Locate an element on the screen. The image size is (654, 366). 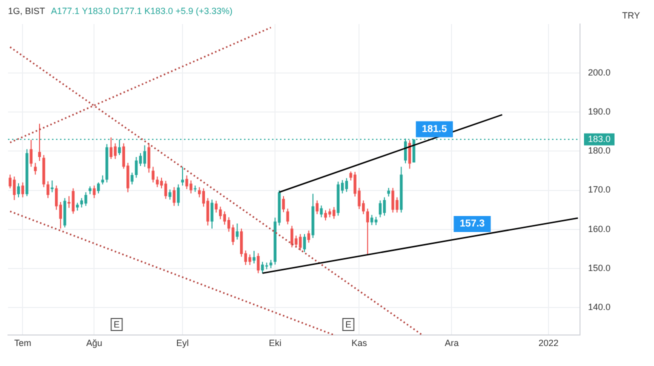
x-tick-label: Tem is located at coordinates (23, 343).